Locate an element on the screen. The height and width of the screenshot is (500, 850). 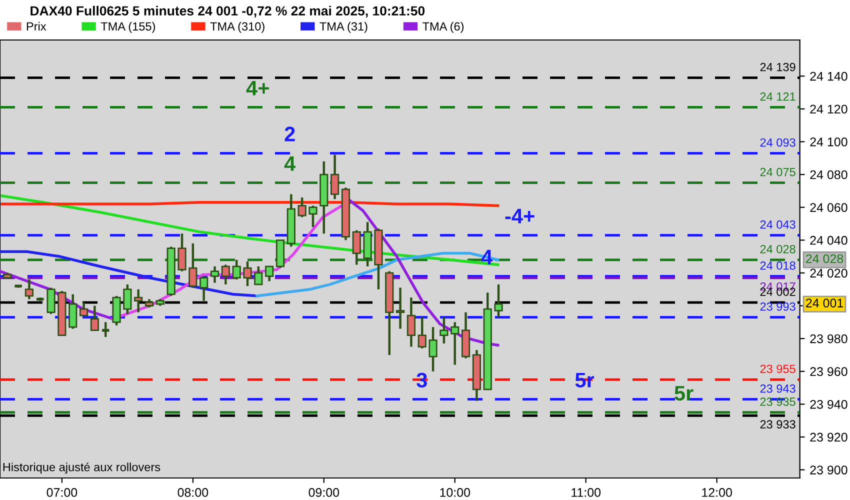
legend-label: TMA (310) is located at coordinates (237, 27).